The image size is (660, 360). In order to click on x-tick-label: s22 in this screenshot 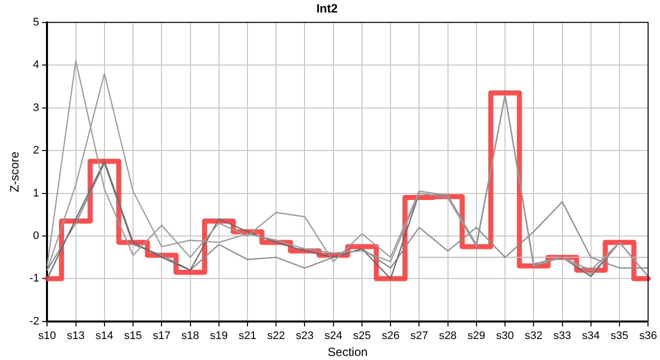, I will do `click(276, 336)`.